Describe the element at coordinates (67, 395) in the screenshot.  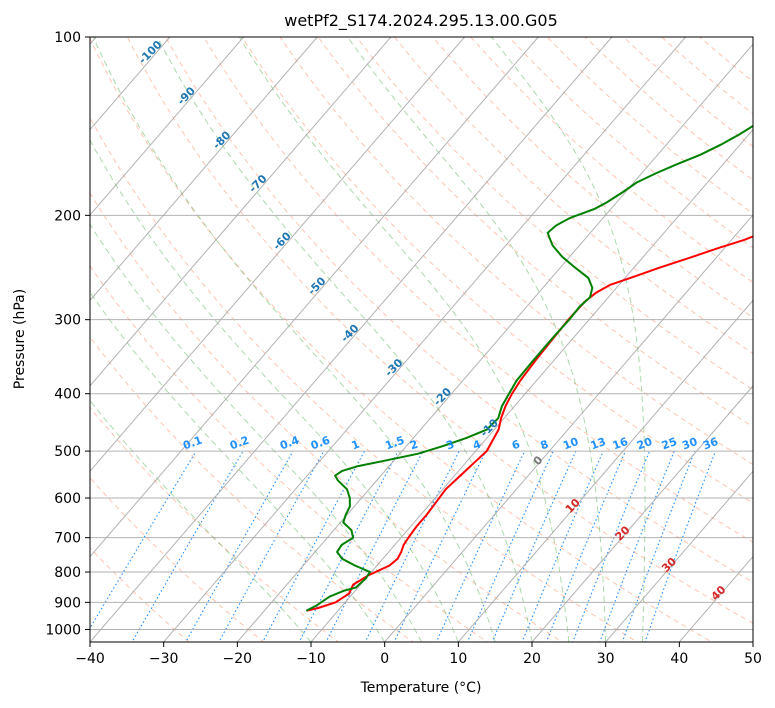
I see `y-tick-label: 400` at that location.